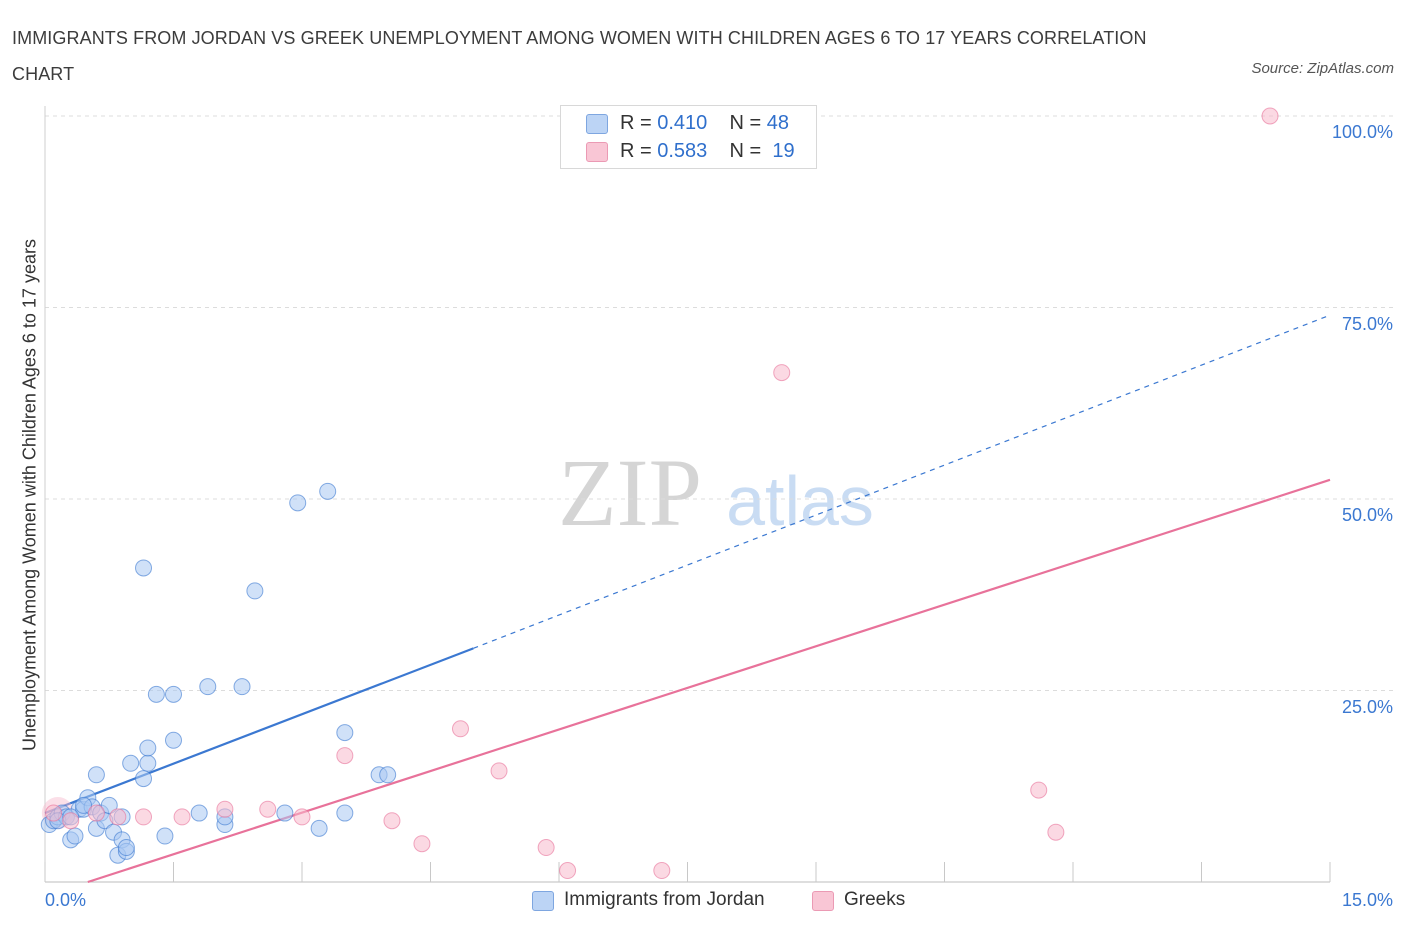  Describe the element at coordinates (800, 501) in the screenshot. I see `watermark-atlas: atlas` at that location.